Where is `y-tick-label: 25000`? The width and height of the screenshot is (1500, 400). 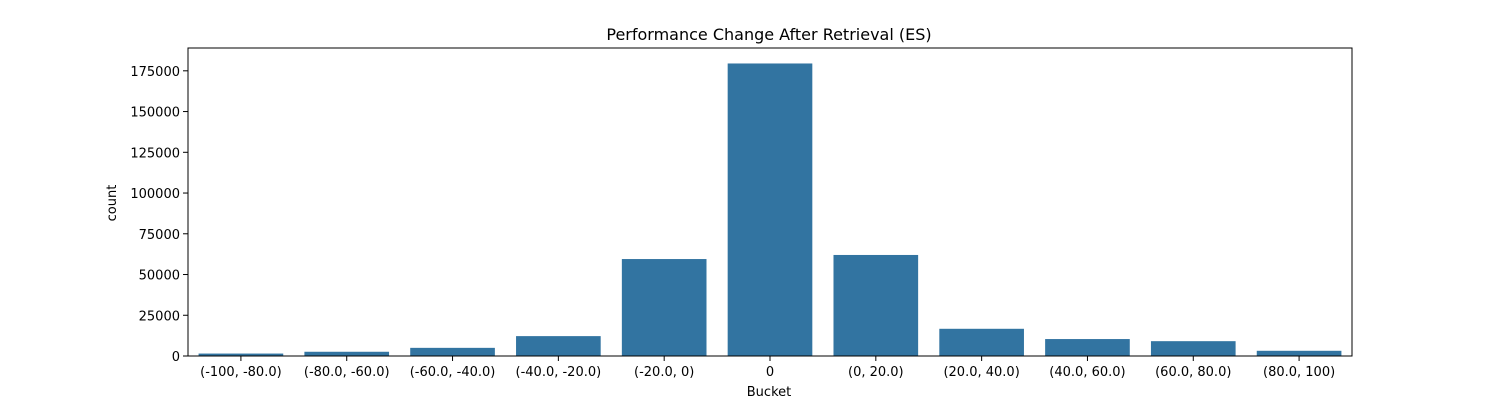
y-tick-label: 25000 is located at coordinates (159, 316).